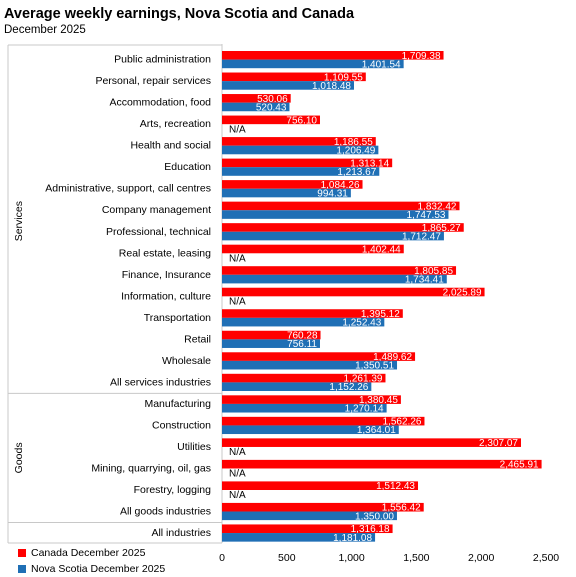 This screenshot has width=576, height=577. What do you see at coordinates (356, 172) in the screenshot?
I see `data-label-nova-scotia-education: 1,213.67` at bounding box center [356, 172].